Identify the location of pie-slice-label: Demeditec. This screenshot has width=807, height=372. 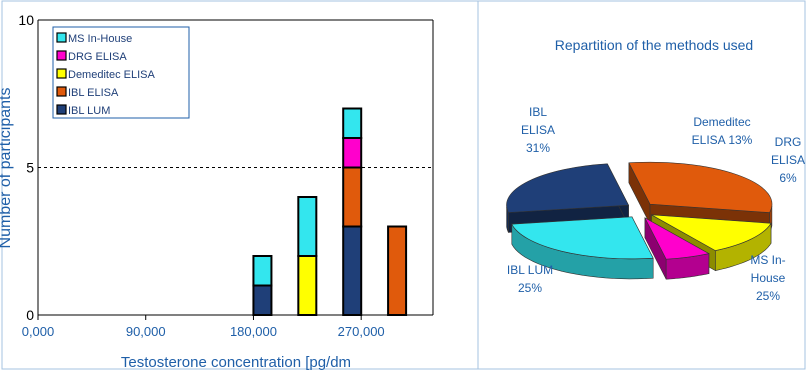
(721, 122).